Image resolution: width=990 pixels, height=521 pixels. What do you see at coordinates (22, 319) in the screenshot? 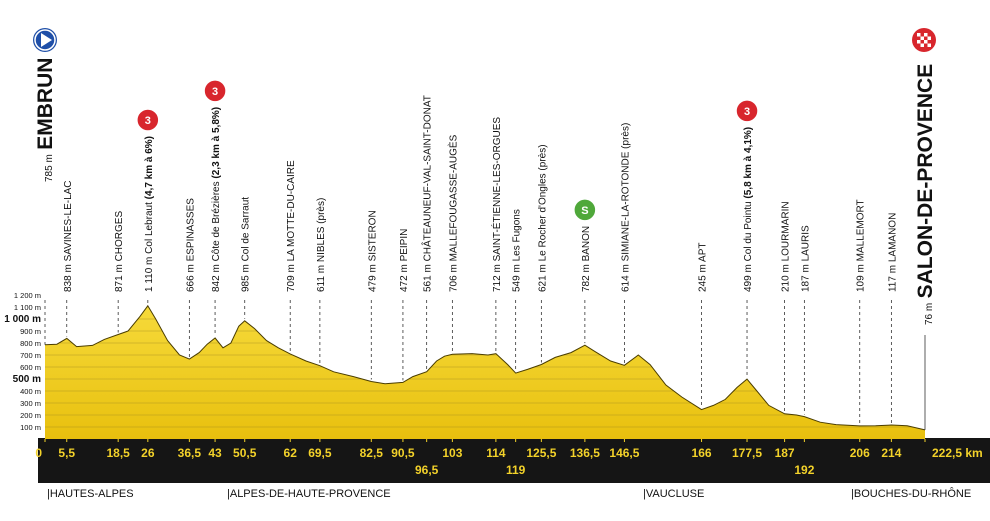
I see `y-tick-label: 1 000 m` at bounding box center [22, 319].